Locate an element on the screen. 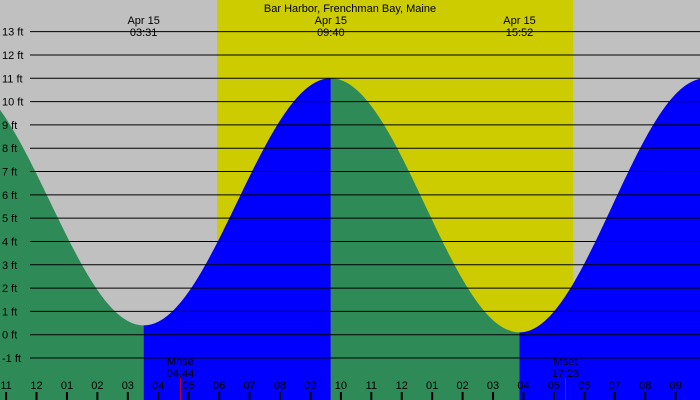  y-tick-label: 0 ft is located at coordinates (9, 336).